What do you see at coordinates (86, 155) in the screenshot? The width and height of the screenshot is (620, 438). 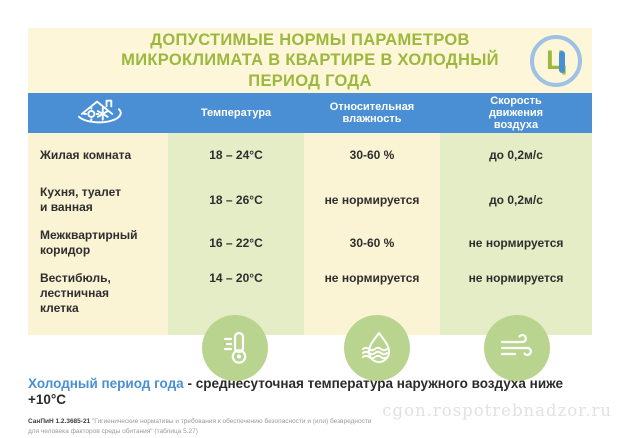 I see `row-label: Жилая комната` at bounding box center [86, 155].